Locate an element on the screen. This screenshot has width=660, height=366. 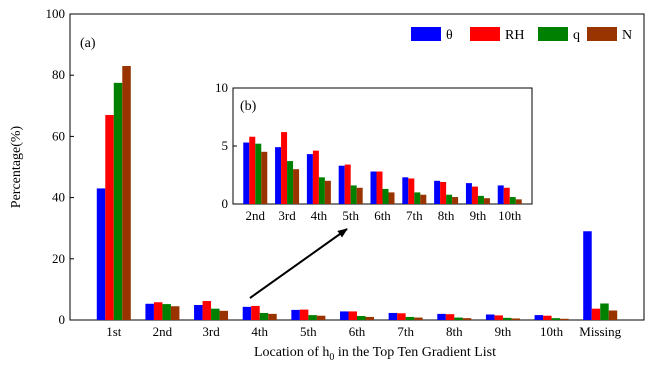
legend-label: θ is located at coordinates (449, 35).